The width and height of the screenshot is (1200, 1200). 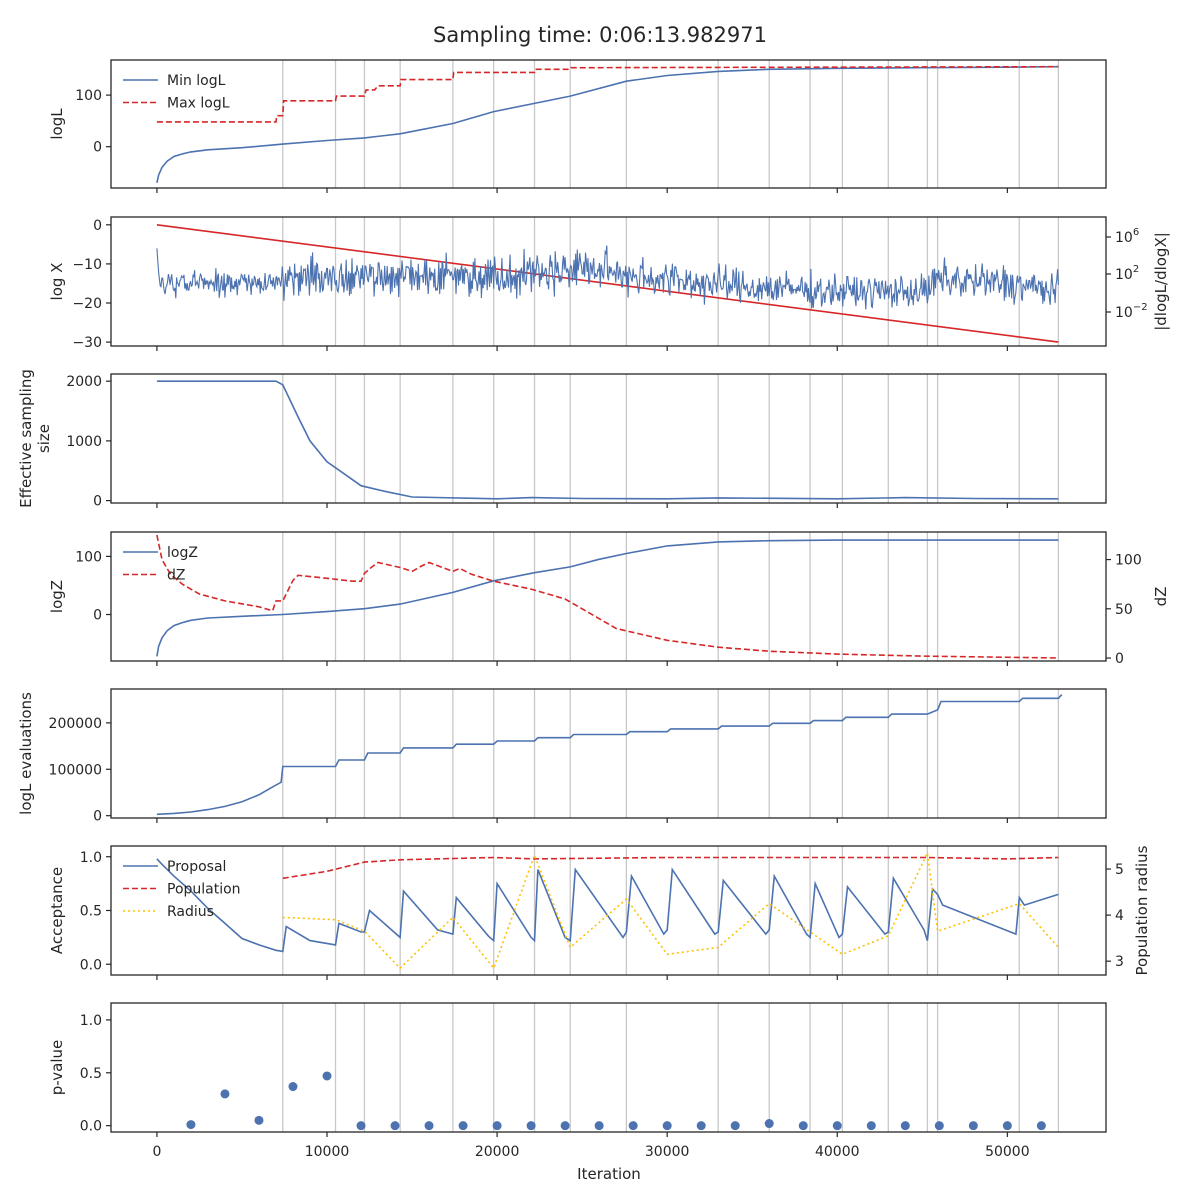 I want to click on y2-tick-exponent: 2, so click(x=1136, y=269).